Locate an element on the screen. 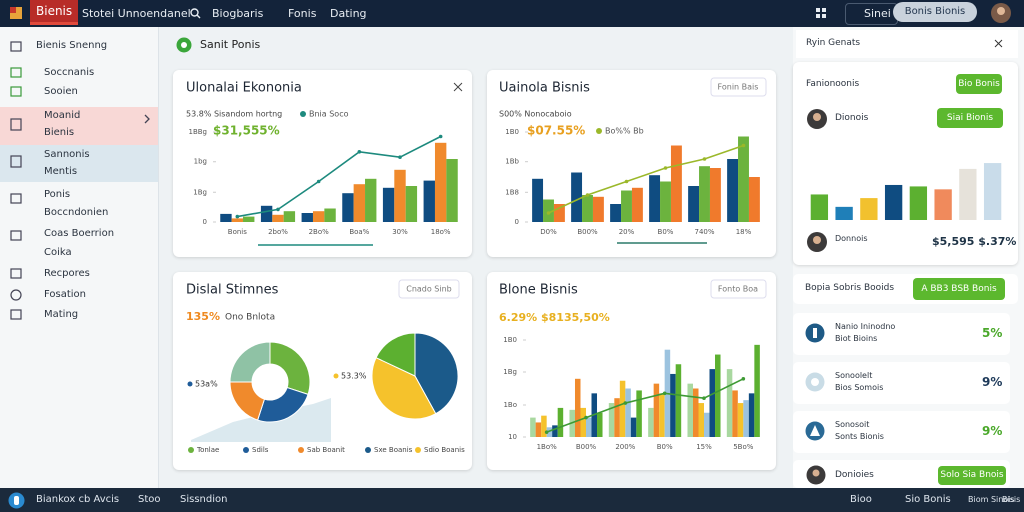 Image resolution: width=1024 pixels, height=512 pixels. legend-label: Bo%% Bb is located at coordinates (624, 131).